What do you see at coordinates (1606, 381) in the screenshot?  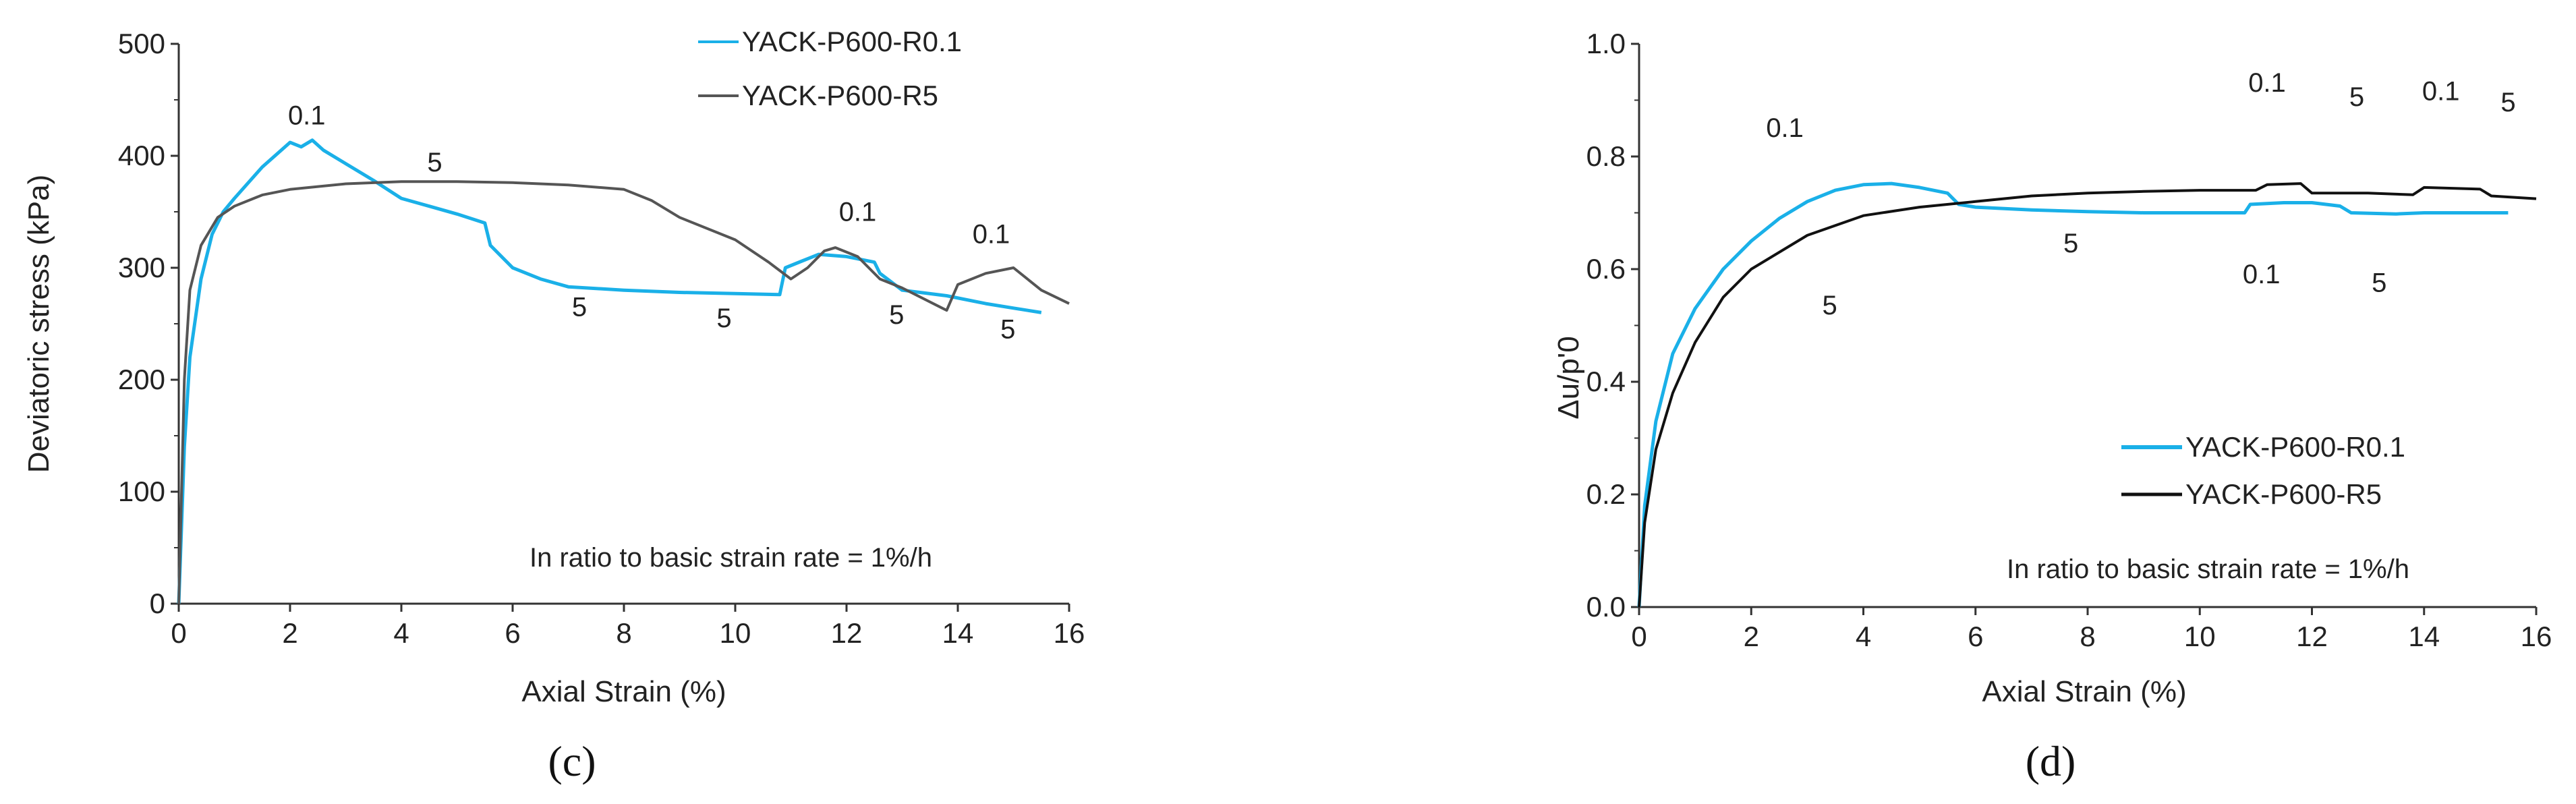 I see `y-tick-label: 0.4` at bounding box center [1606, 381].